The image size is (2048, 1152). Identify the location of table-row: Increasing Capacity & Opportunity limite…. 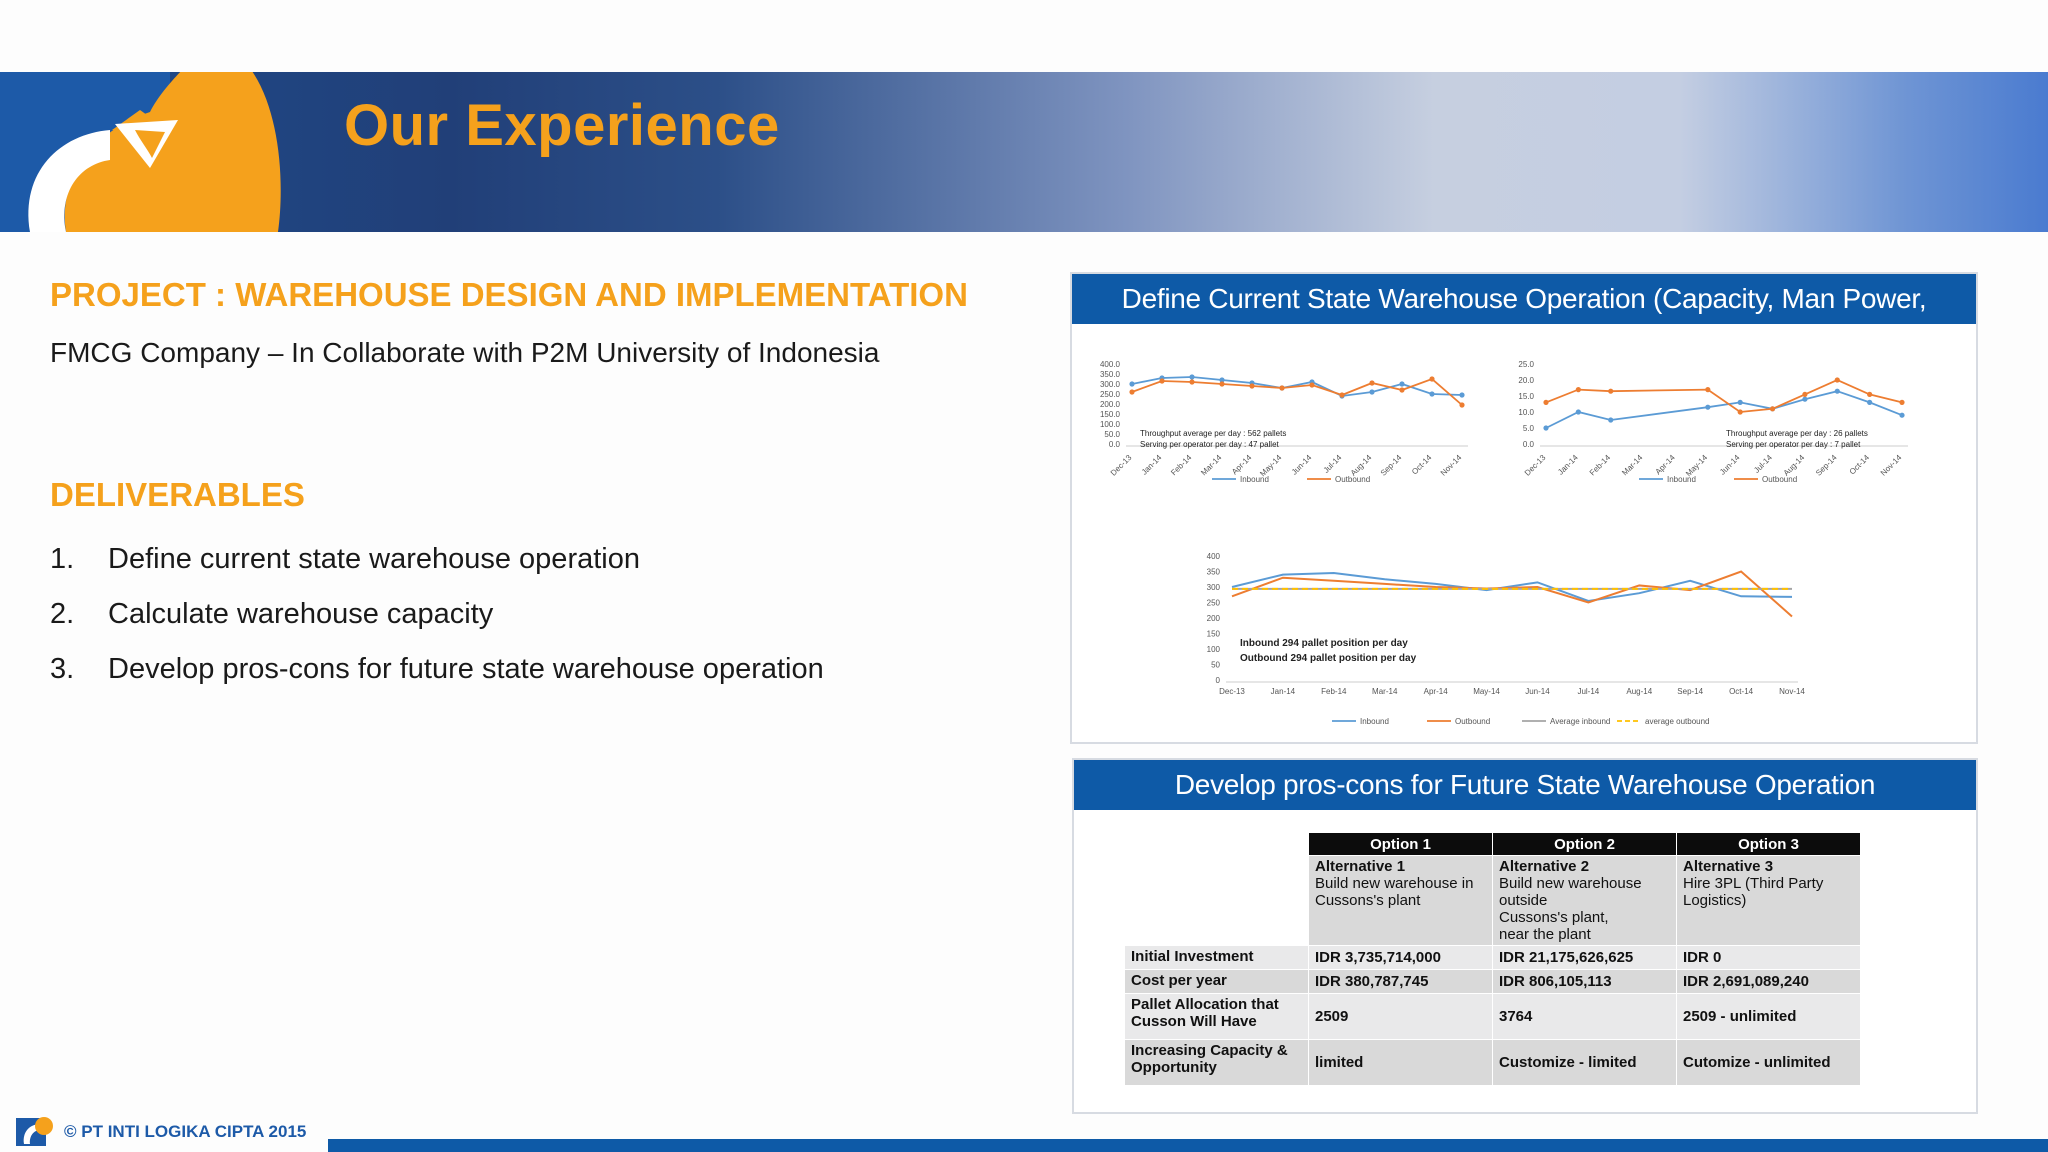
(1492, 1062).